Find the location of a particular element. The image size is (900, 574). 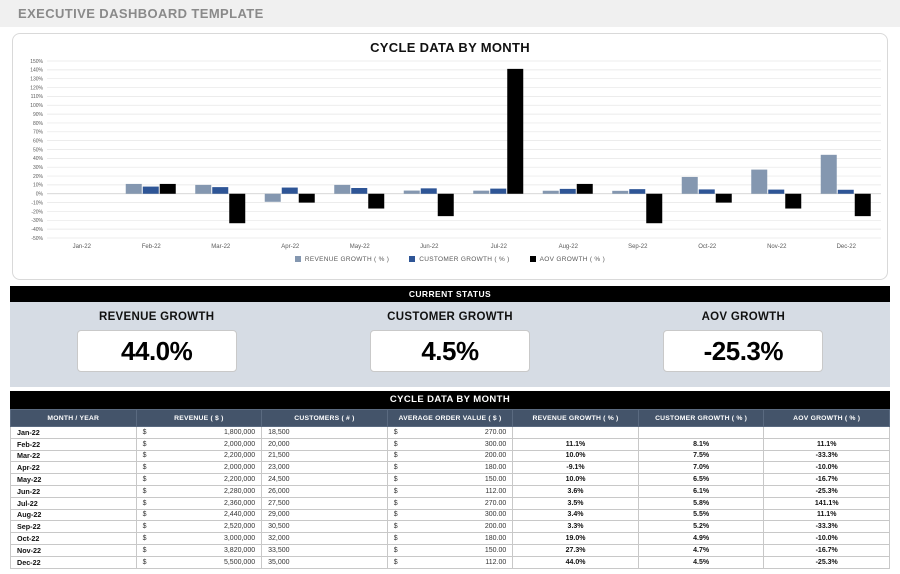

customers-cell: 27,500 is located at coordinates (324, 503).